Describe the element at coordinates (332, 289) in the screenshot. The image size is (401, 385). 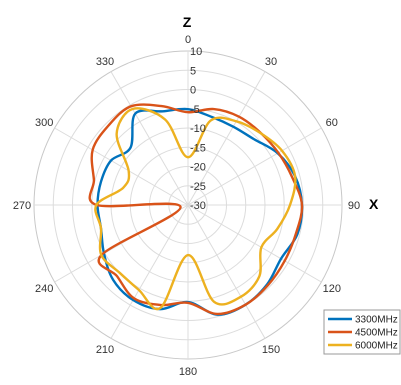
I see `theta-tick-label: 120` at that location.